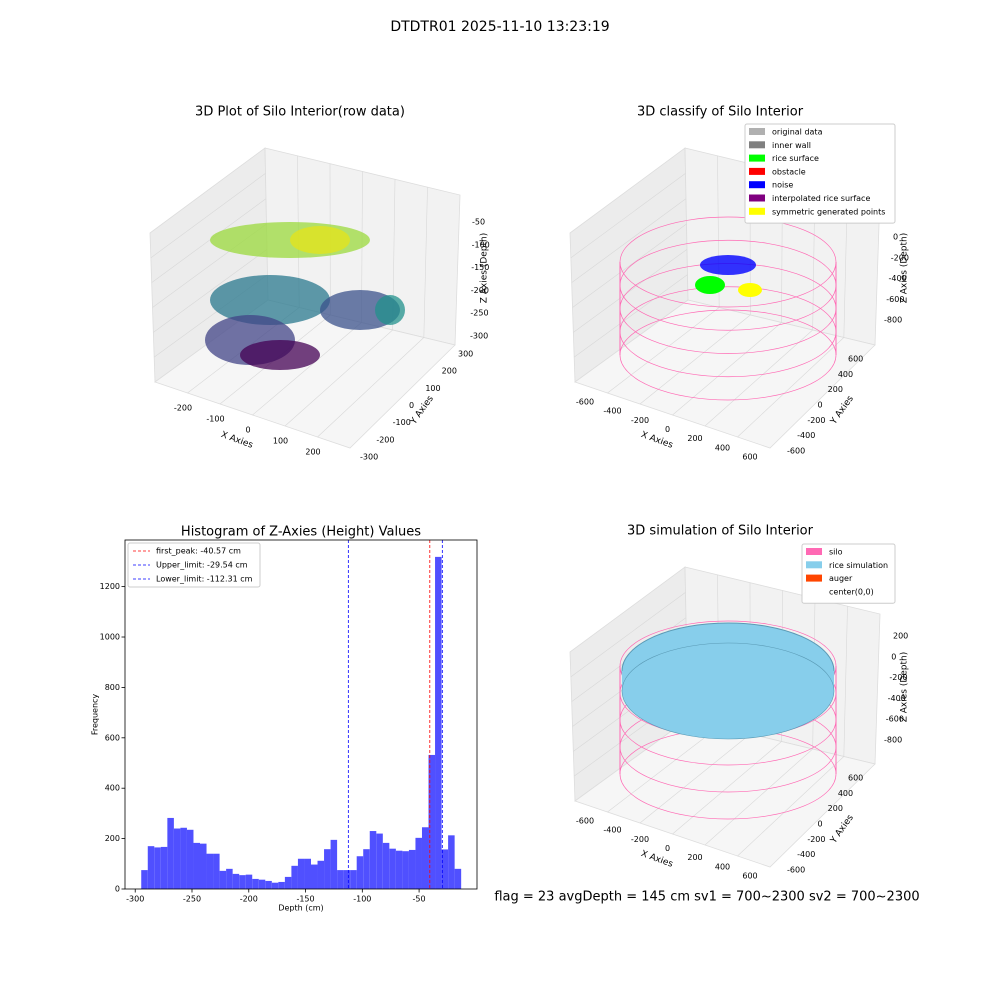 The image size is (1000, 1000). What do you see at coordinates (198, 551) in the screenshot?
I see `legend-label: first_peak: -40.57 cm` at bounding box center [198, 551].